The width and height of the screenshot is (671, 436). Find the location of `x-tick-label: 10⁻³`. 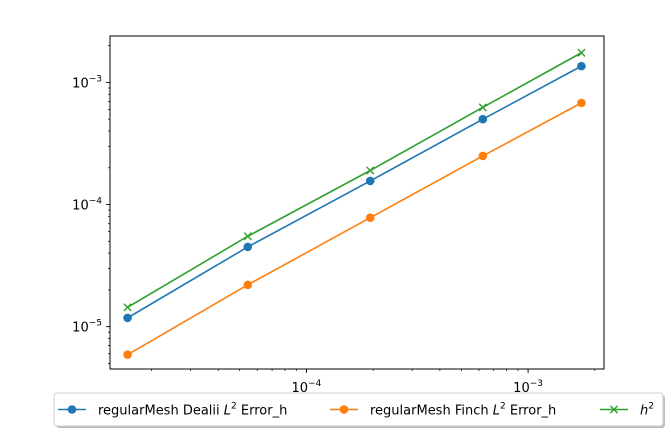

x-tick-label: 10⁻³ is located at coordinates (528, 387).